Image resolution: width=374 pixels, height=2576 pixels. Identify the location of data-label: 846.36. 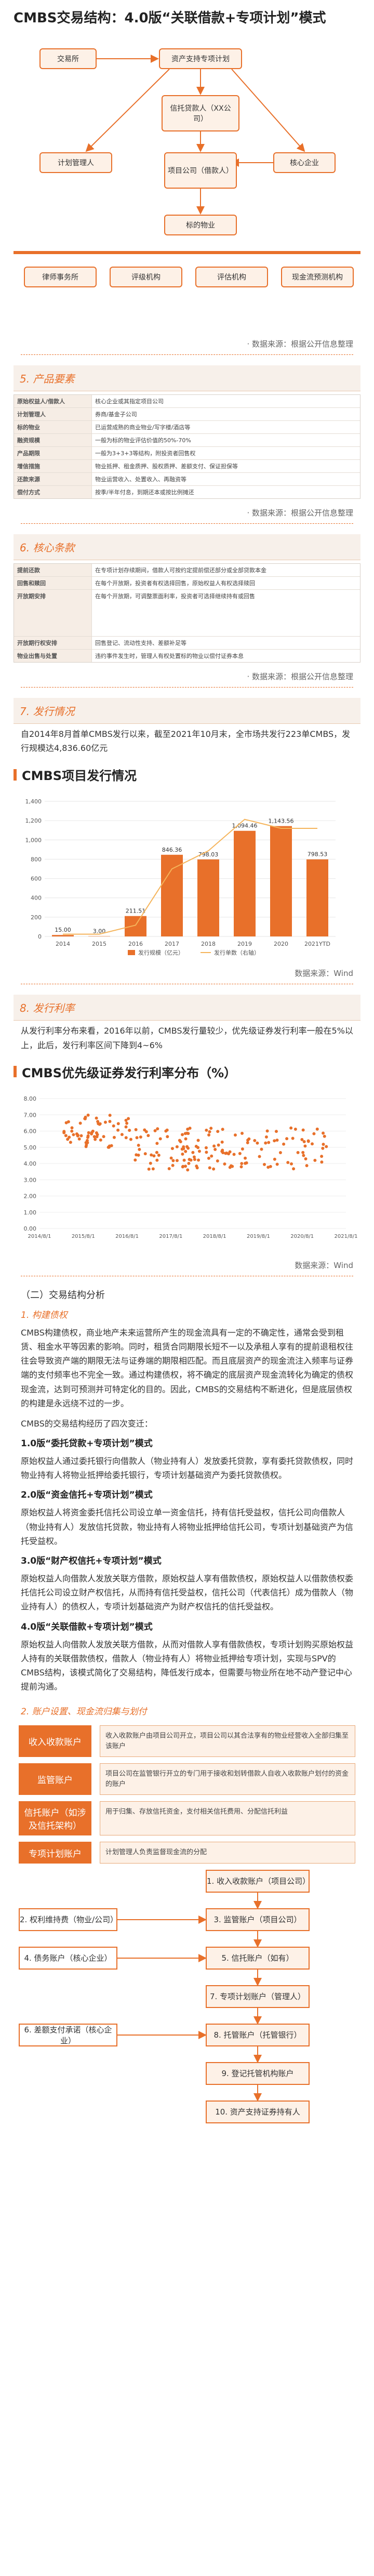
(172, 850).